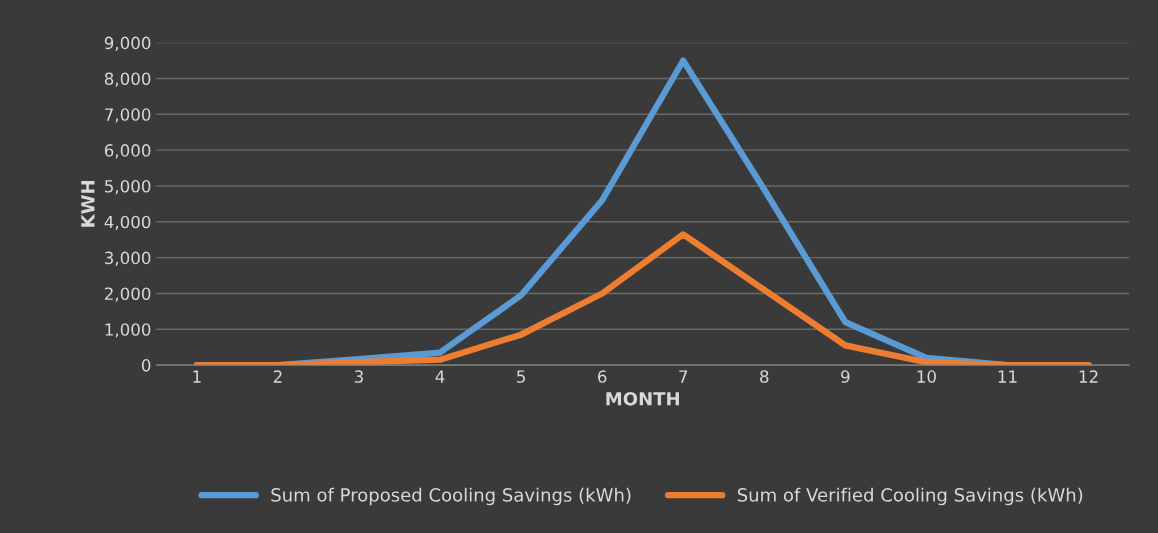 This screenshot has width=1158, height=533. I want to click on x-tick-label: 8, so click(764, 376).